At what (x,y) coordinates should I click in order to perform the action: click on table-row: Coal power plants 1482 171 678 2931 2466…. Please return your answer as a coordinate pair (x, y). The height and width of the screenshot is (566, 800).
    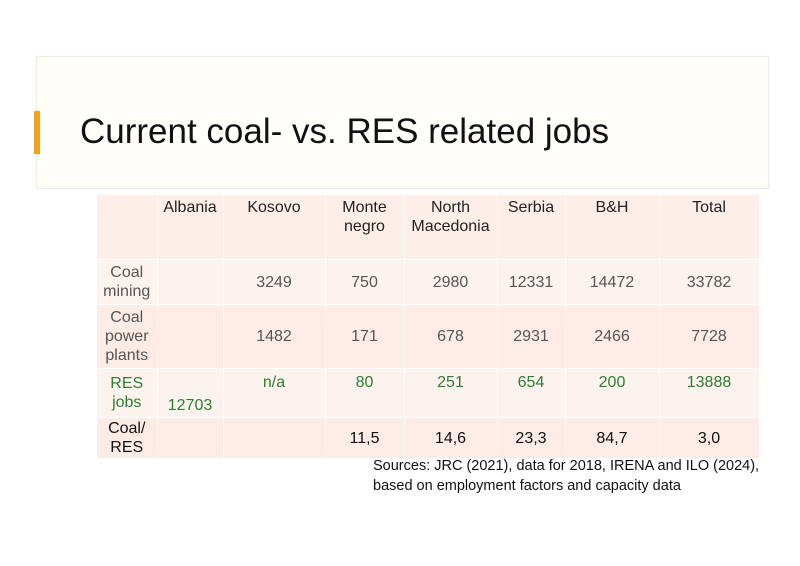
    Looking at the image, I should click on (428, 336).